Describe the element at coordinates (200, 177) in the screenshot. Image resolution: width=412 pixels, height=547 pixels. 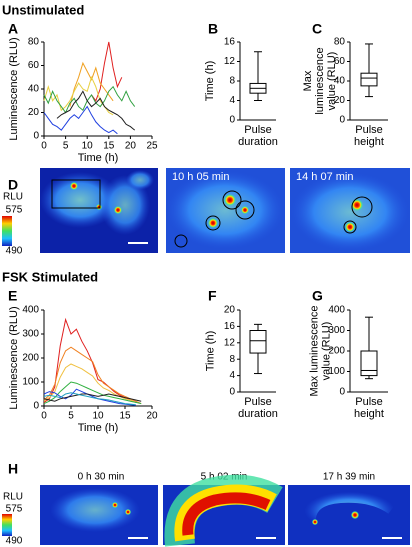
I see `timestamp: 10 h 05 min` at that location.